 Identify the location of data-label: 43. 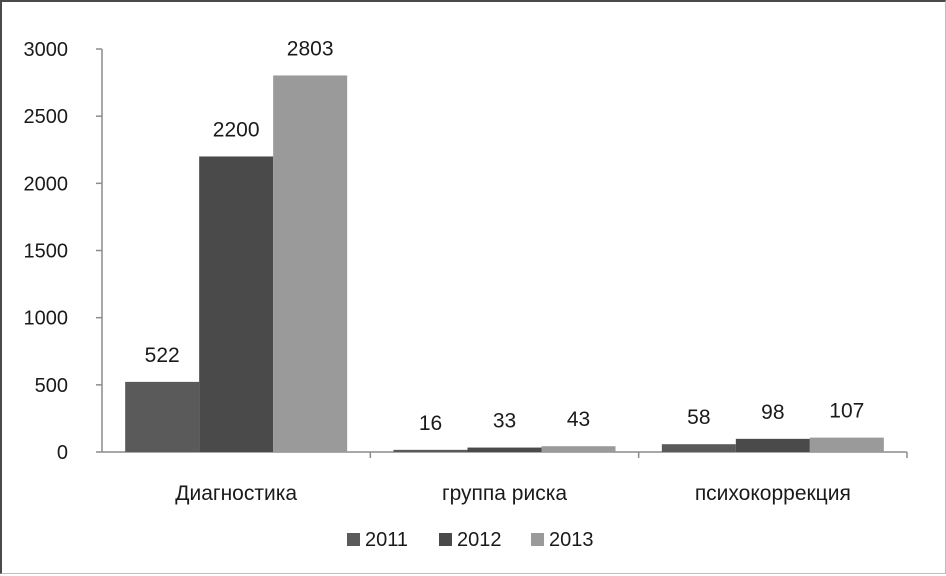
(578, 419).